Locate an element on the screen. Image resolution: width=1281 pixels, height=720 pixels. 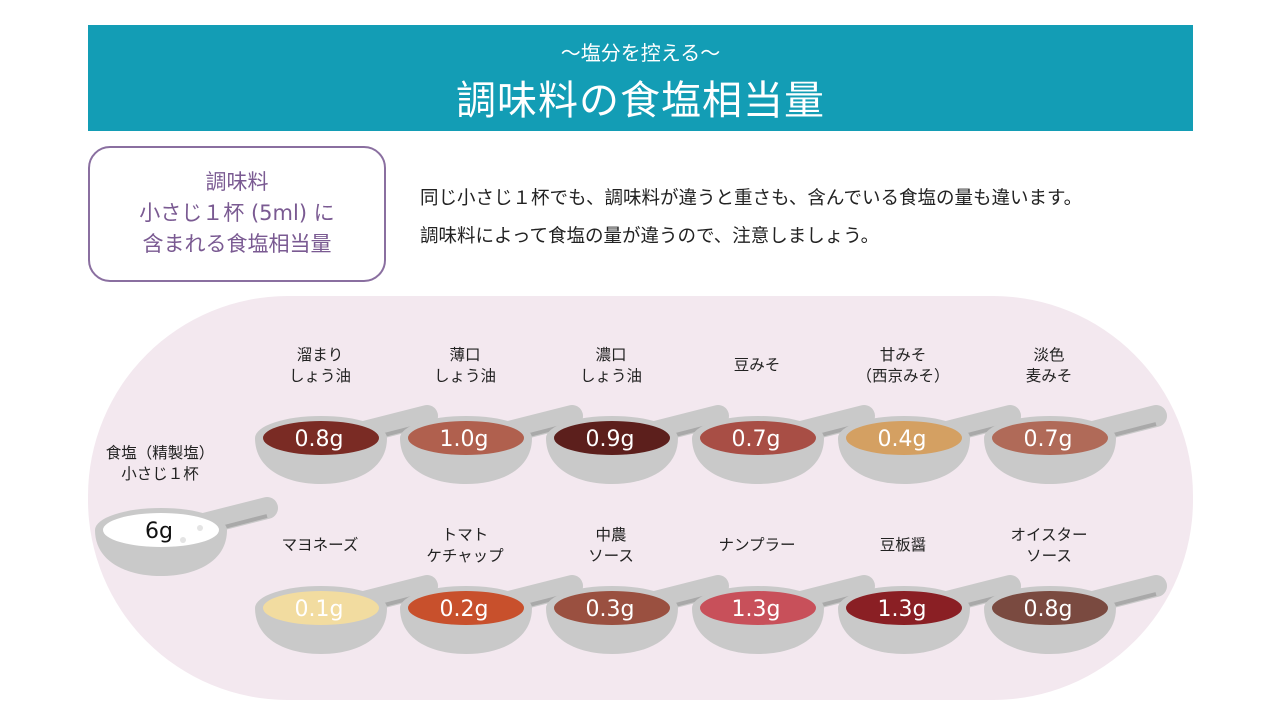
seasoning-name-line: 溜まり is located at coordinates (320, 355).